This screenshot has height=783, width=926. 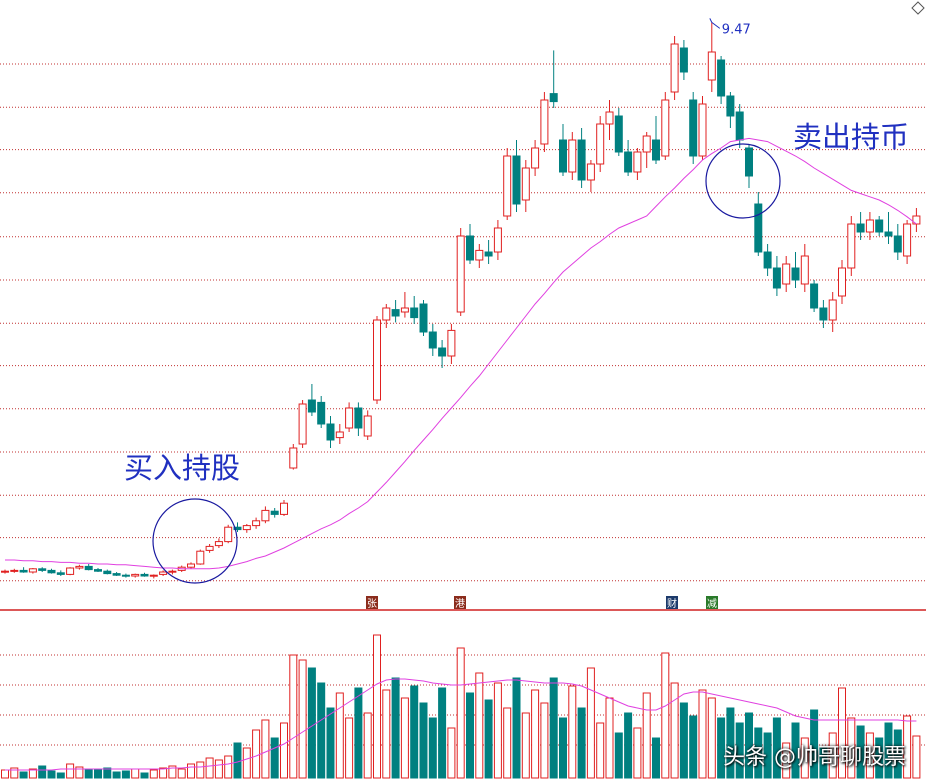 I want to click on peak-label: 9.47, so click(x=736, y=29).